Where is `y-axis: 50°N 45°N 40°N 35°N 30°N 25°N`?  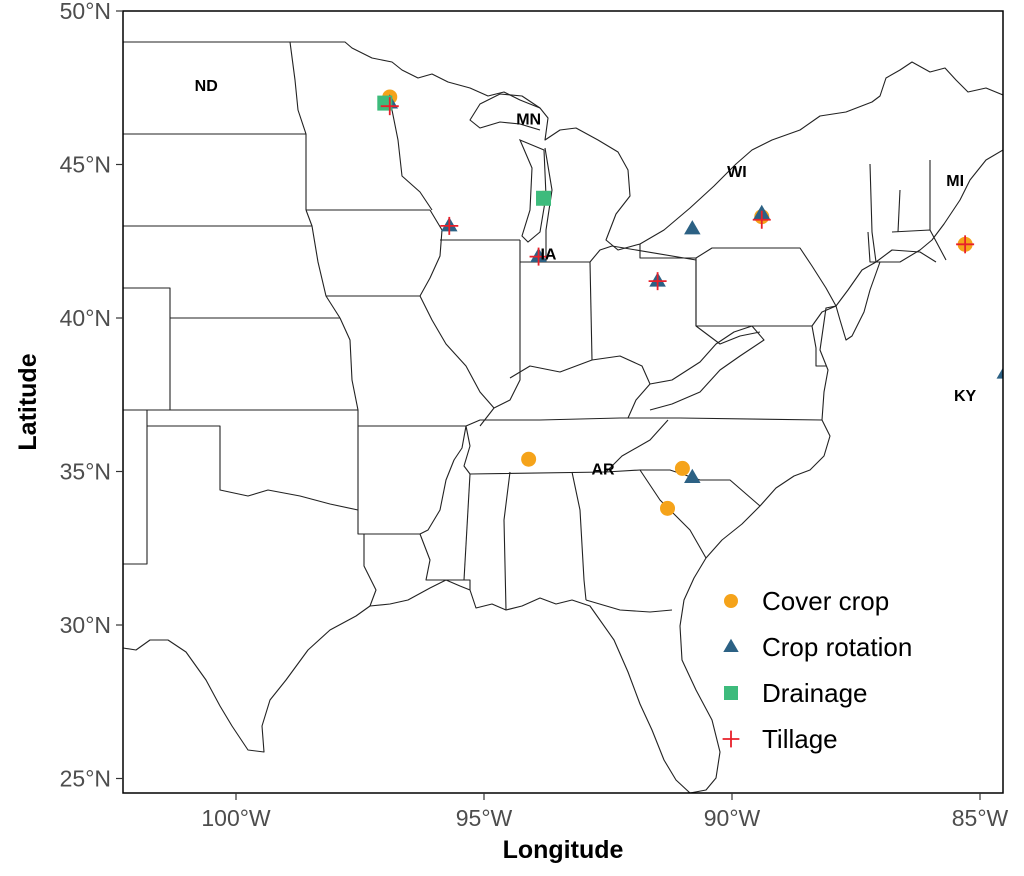 y-axis: 50°N 45°N 40°N 35°N 30°N 25°N is located at coordinates (91, 396).